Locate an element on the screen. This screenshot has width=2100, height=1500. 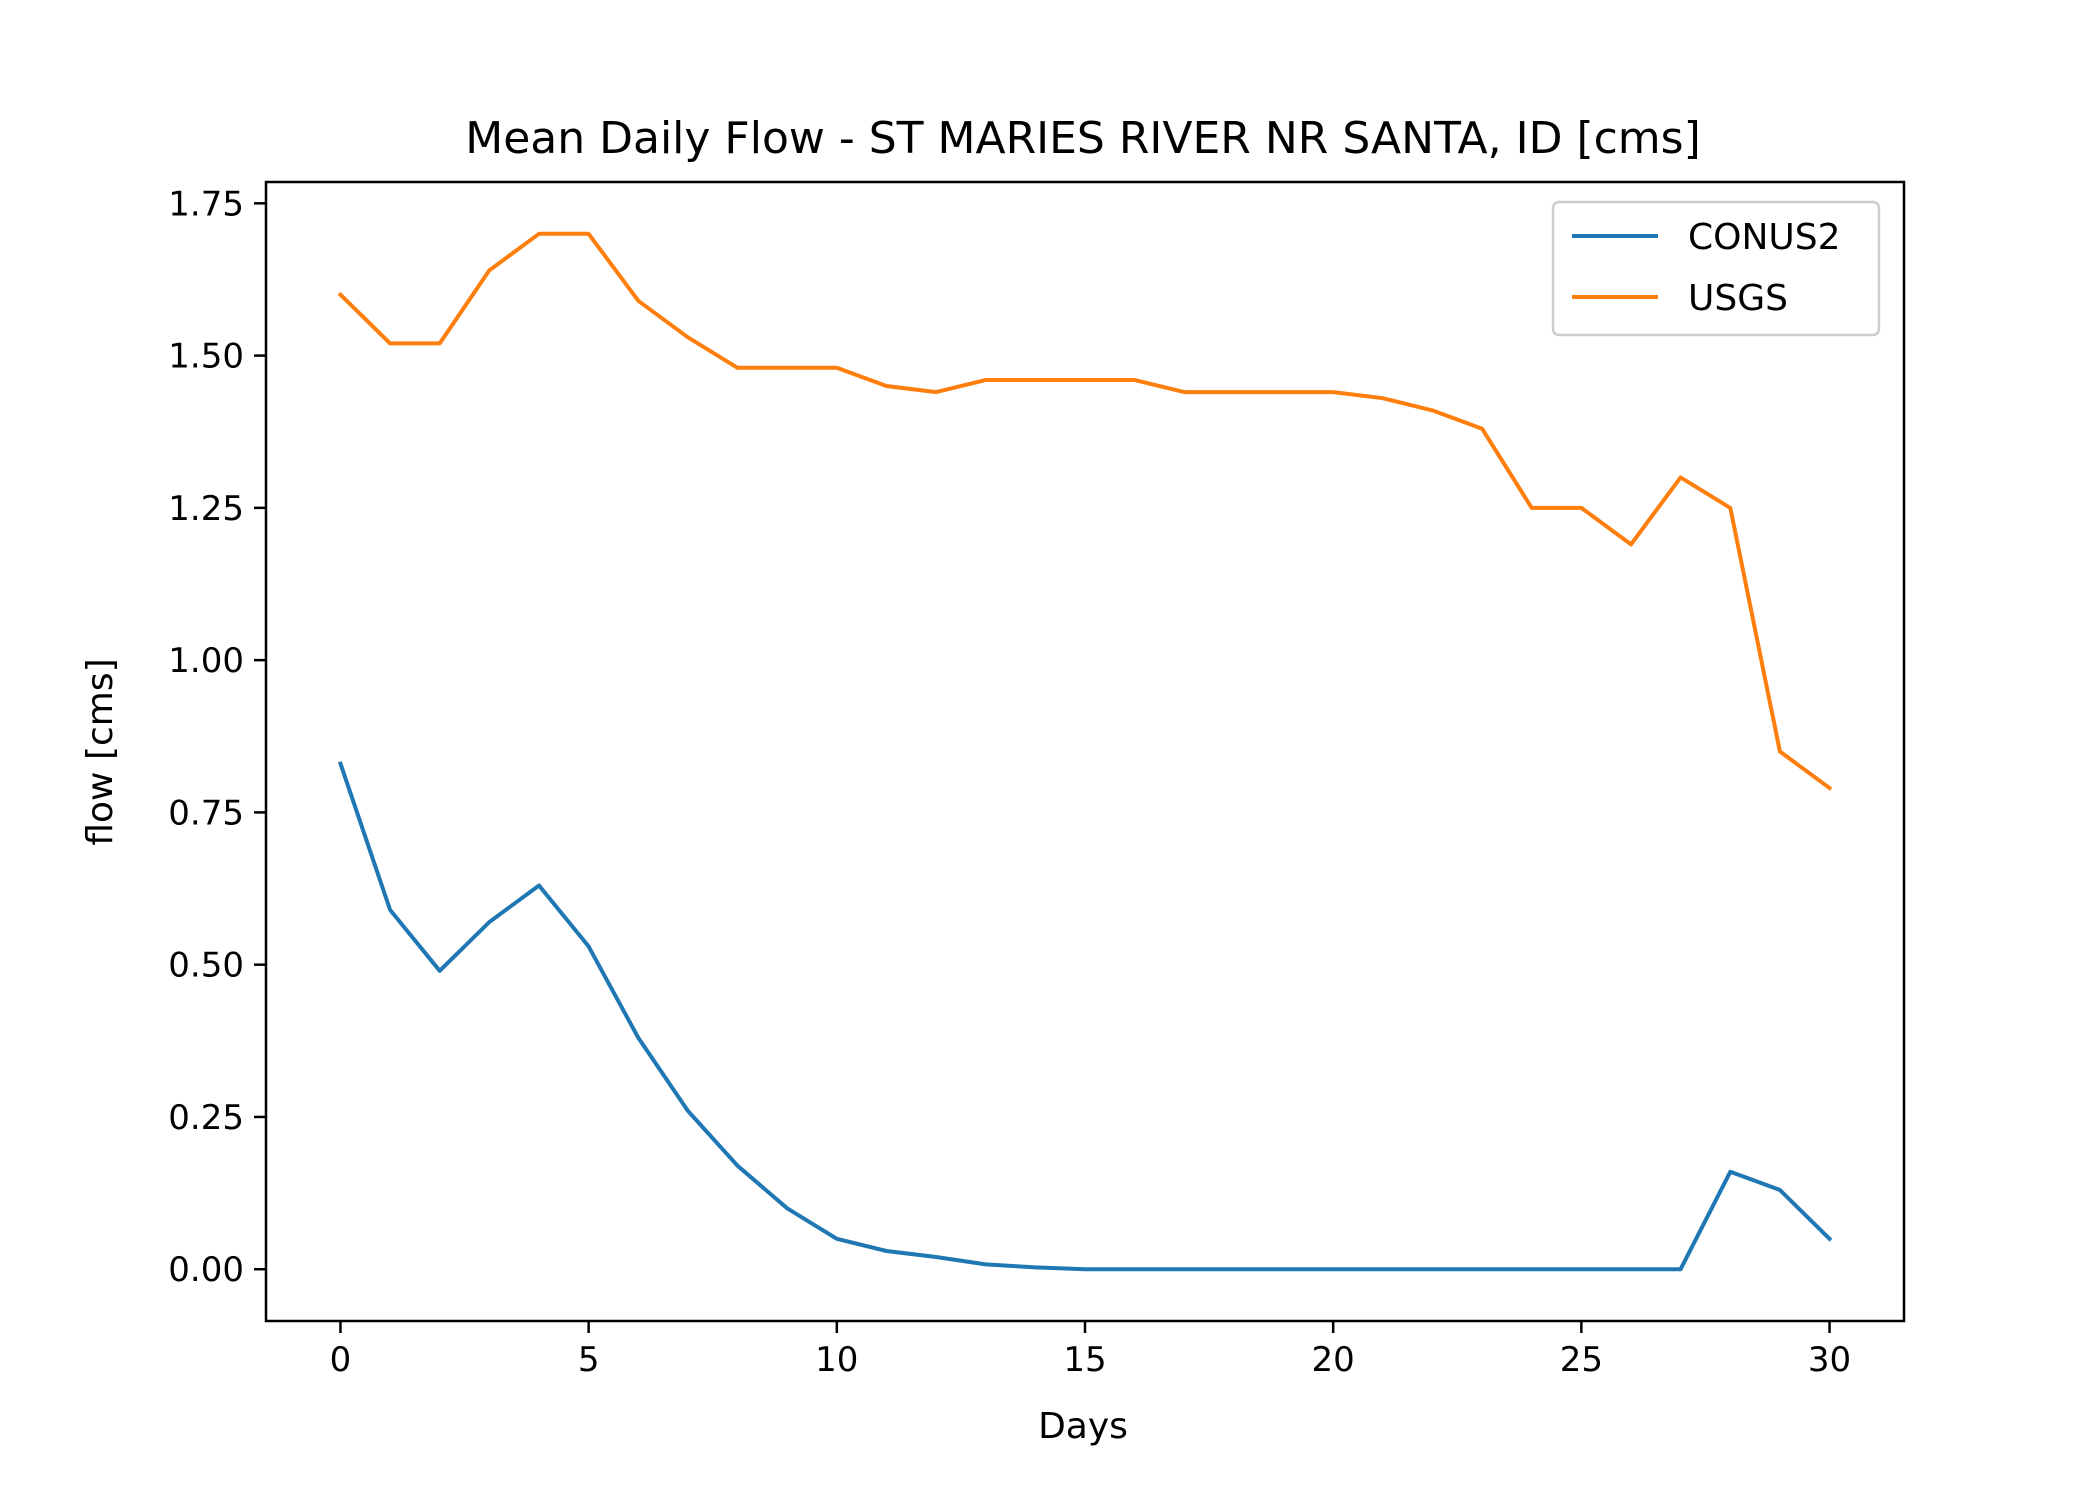
y-tick-label: 0.75 is located at coordinates (206, 813).